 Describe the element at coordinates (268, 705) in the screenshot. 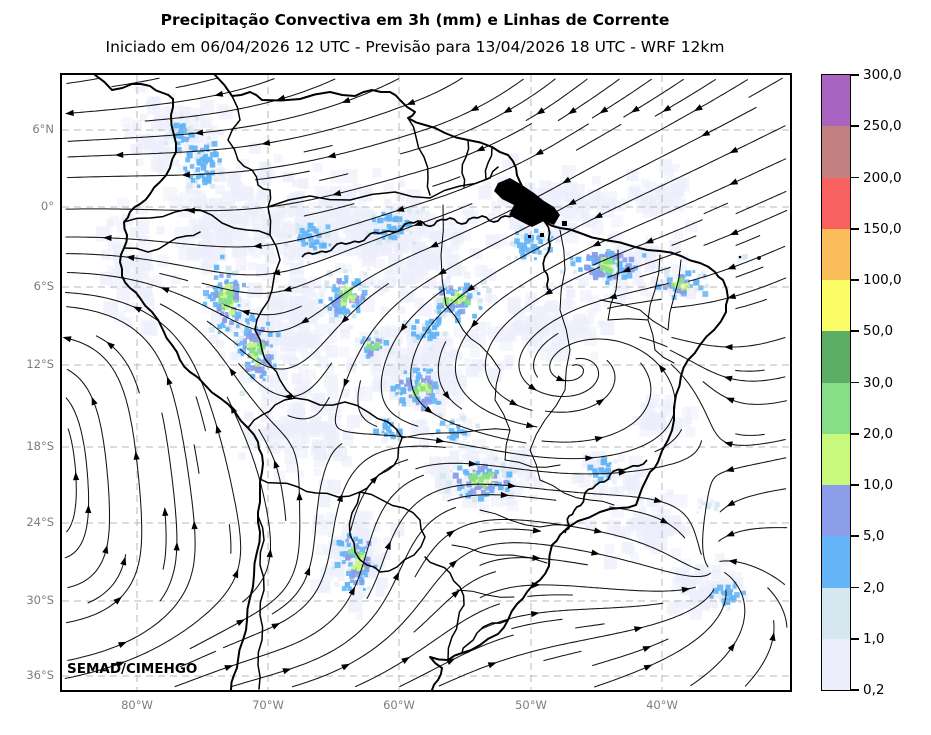

I see `lon-tick-label: 70°W` at that location.